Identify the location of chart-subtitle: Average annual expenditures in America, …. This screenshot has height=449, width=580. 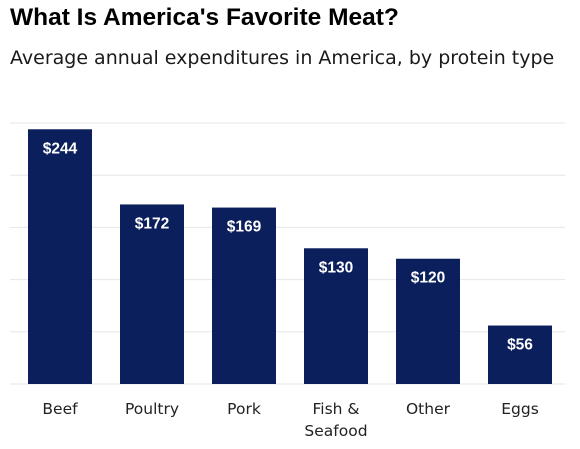
(282, 58).